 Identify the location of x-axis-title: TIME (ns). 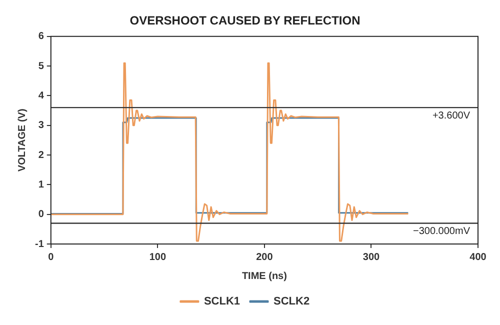
(264, 276).